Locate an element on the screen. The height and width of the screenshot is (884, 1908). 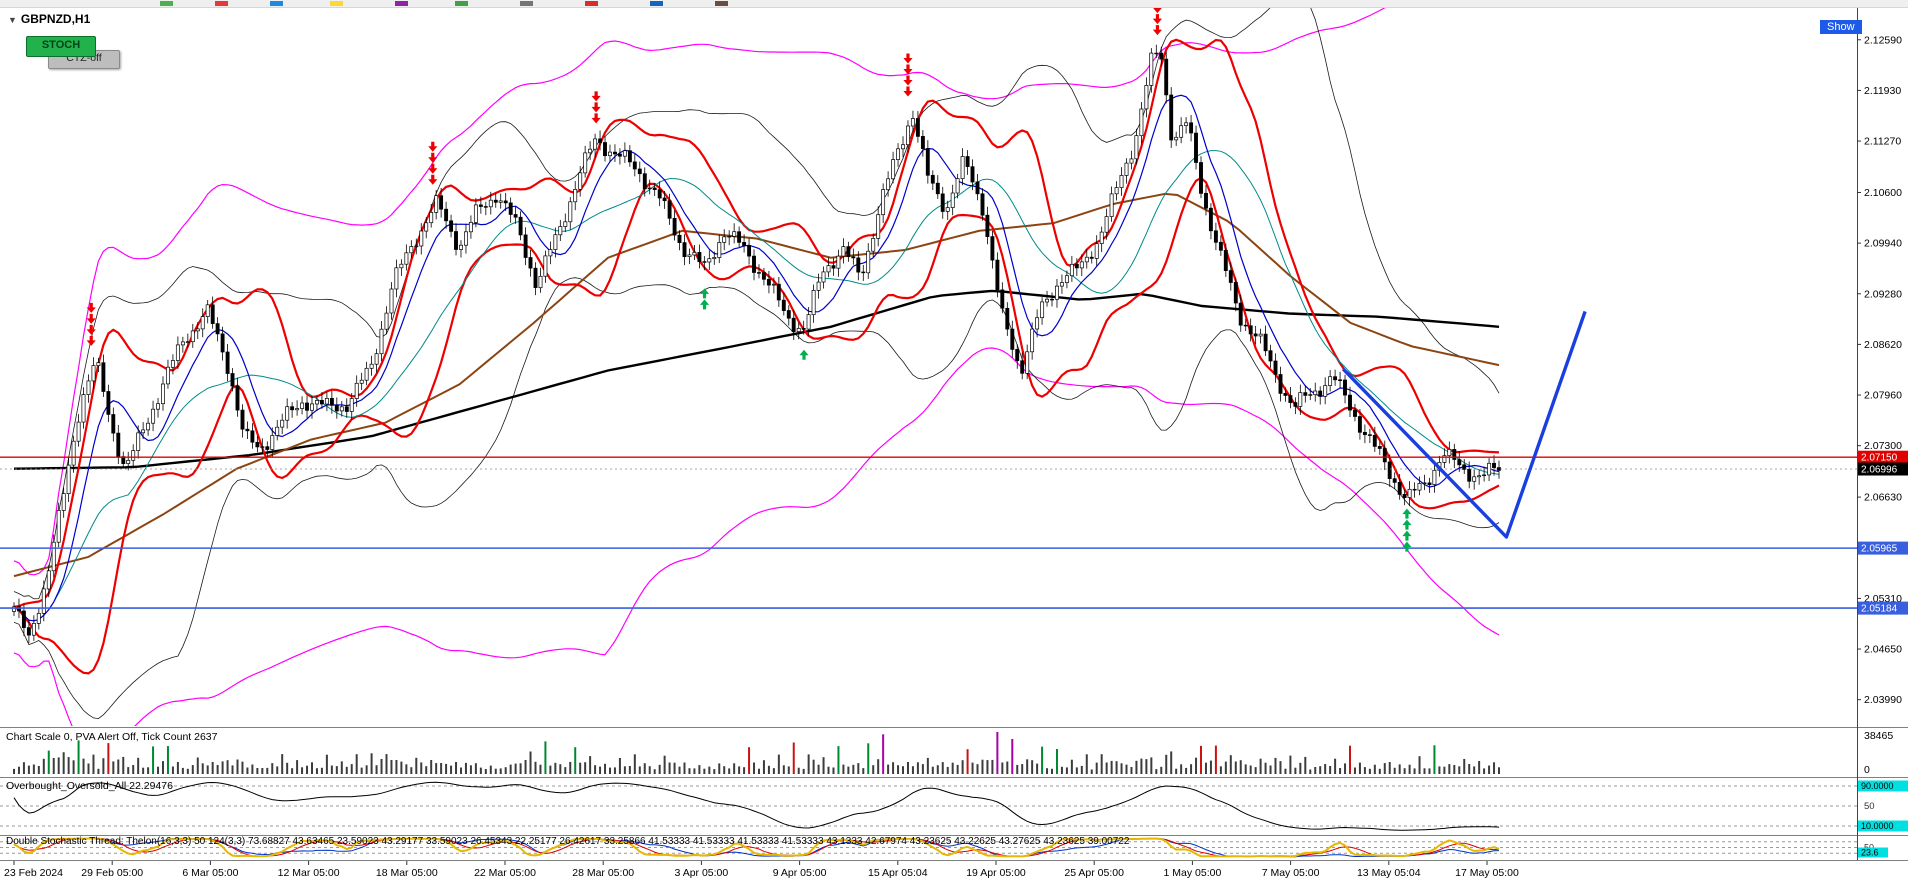
toolbar-sliver is located at coordinates (954, 4).